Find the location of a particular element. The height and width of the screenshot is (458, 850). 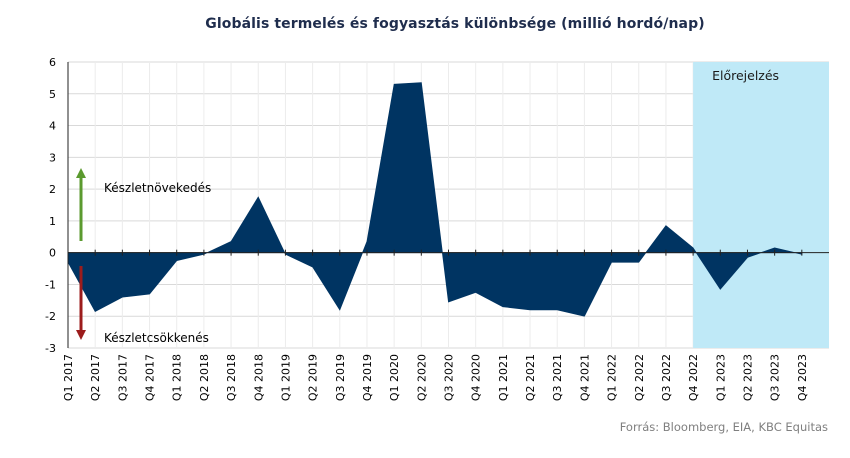

x-tick-label: Q3 2023 is located at coordinates (775, 377).